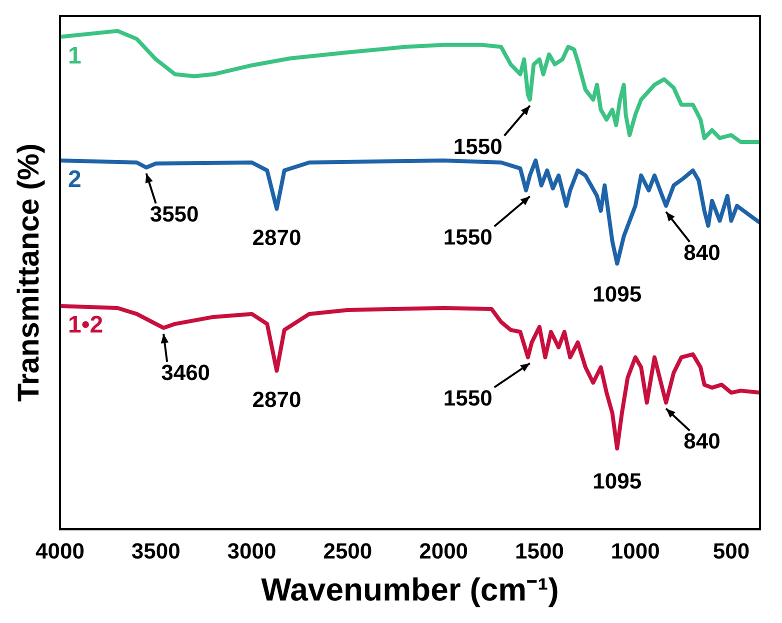  What do you see at coordinates (155, 551) in the screenshot?
I see `x-tick-label: 3500` at bounding box center [155, 551].